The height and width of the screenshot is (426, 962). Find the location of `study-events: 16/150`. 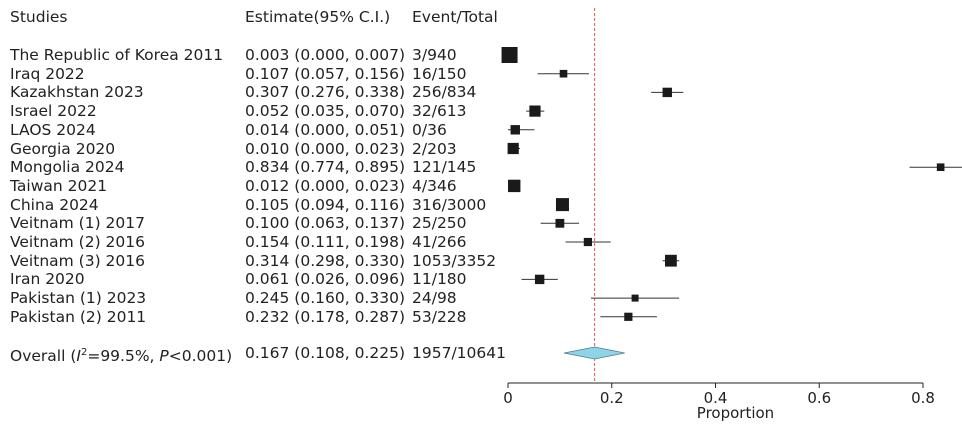

study-events: 16/150 is located at coordinates (439, 73).